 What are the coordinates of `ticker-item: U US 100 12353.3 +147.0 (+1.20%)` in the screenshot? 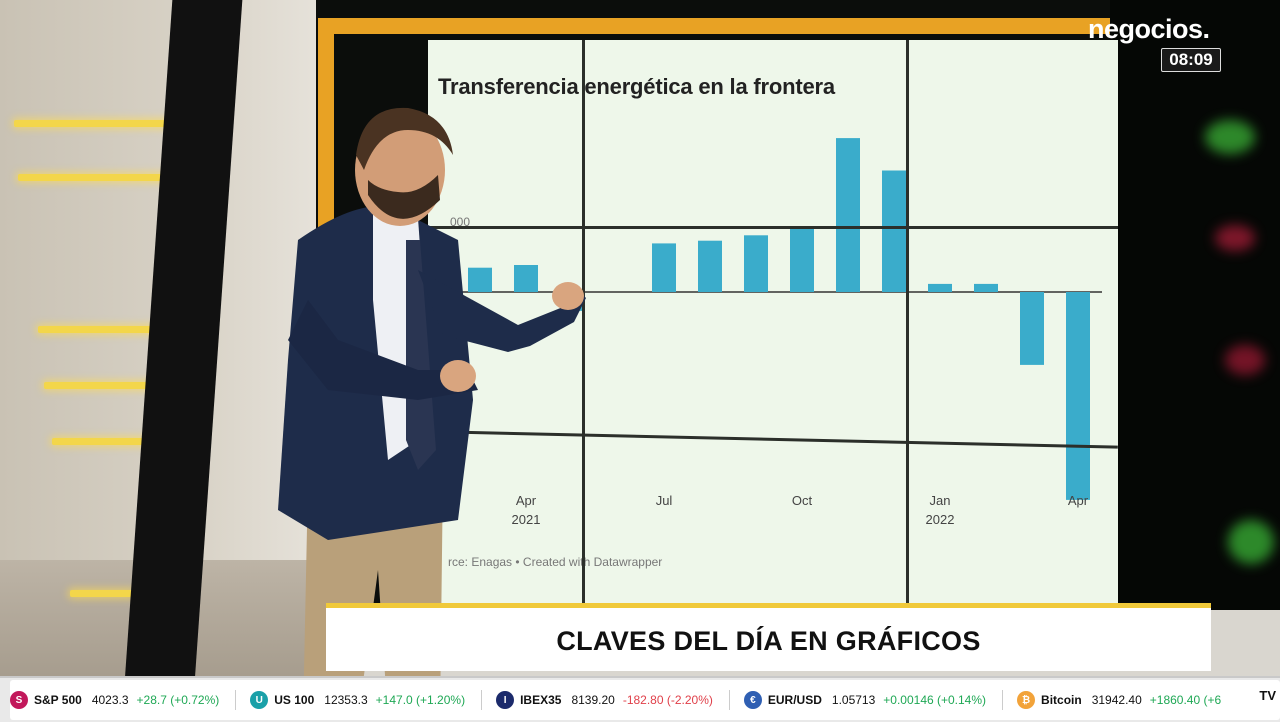 It's located at (357, 700).